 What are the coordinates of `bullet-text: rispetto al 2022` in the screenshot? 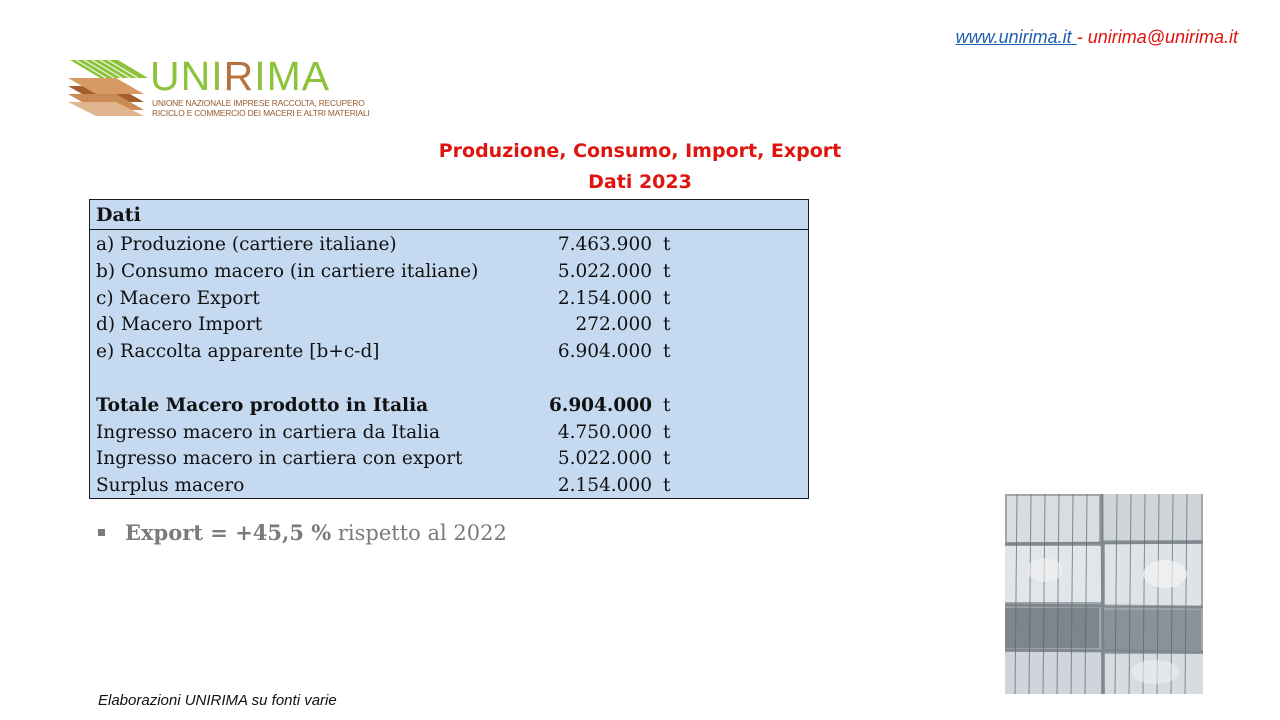 It's located at (419, 533).